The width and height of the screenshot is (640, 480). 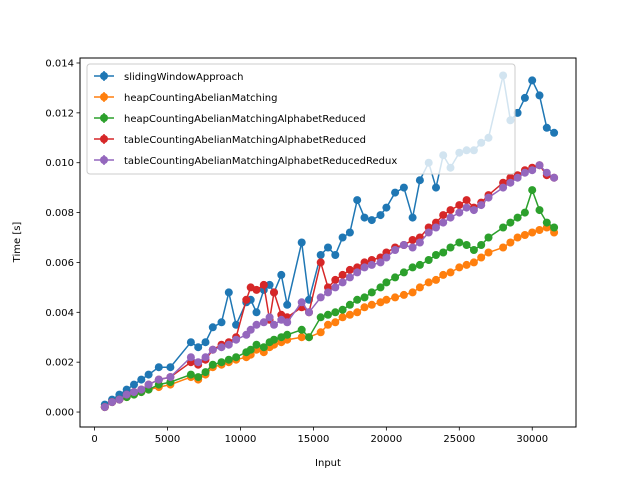 I want to click on legend-item-1: heapCountingAbelianMatching, so click(x=185, y=98).